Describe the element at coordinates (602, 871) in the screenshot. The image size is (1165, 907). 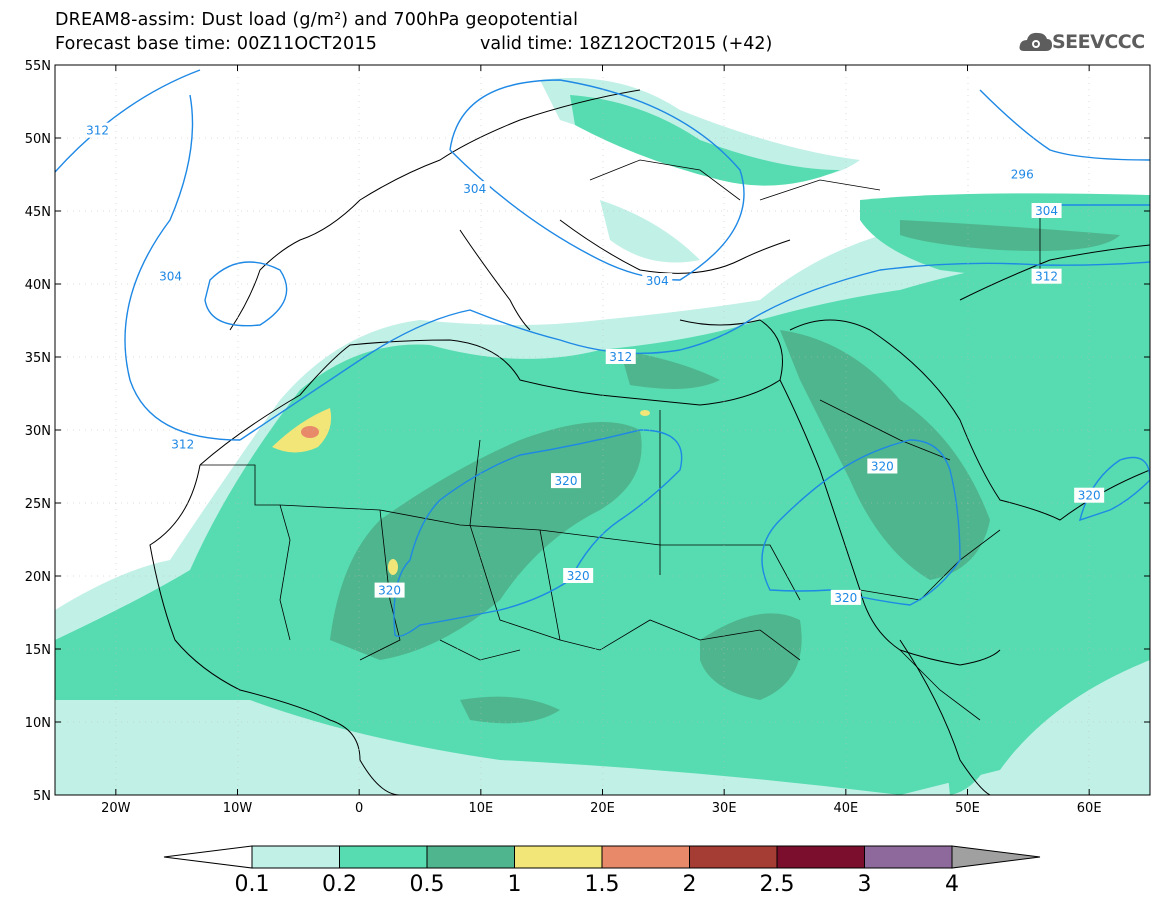
I see `colorbar: 0.1 0.2 0.5 1 1.5 2 2.5 3 4` at that location.